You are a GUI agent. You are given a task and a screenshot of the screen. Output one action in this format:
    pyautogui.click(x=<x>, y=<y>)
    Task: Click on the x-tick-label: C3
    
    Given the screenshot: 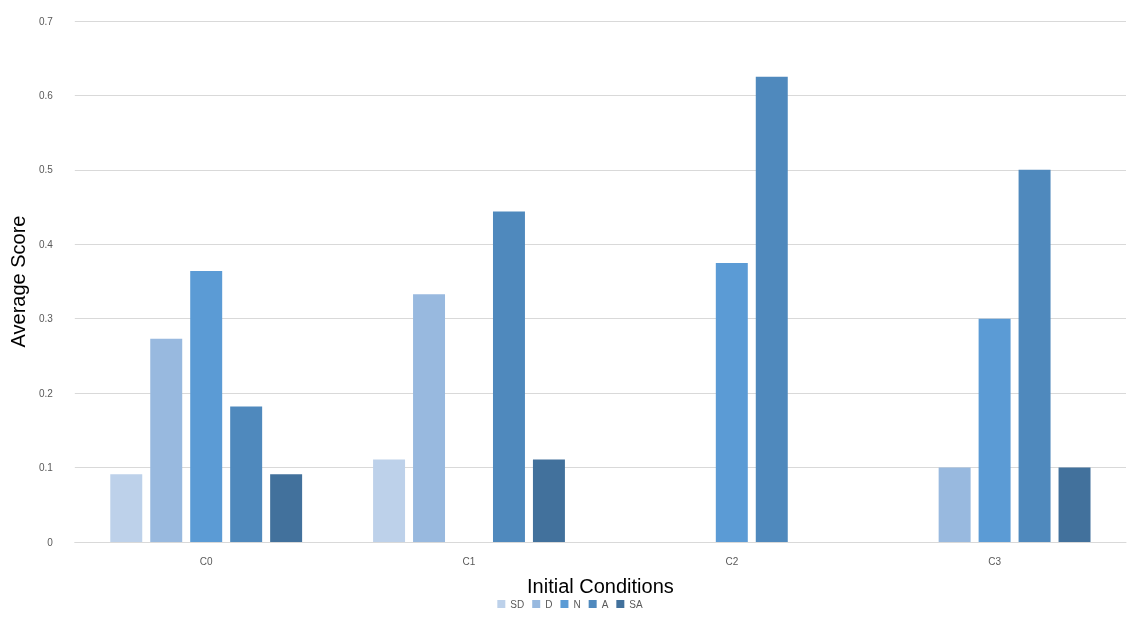 What is the action you would take?
    pyautogui.click(x=995, y=561)
    